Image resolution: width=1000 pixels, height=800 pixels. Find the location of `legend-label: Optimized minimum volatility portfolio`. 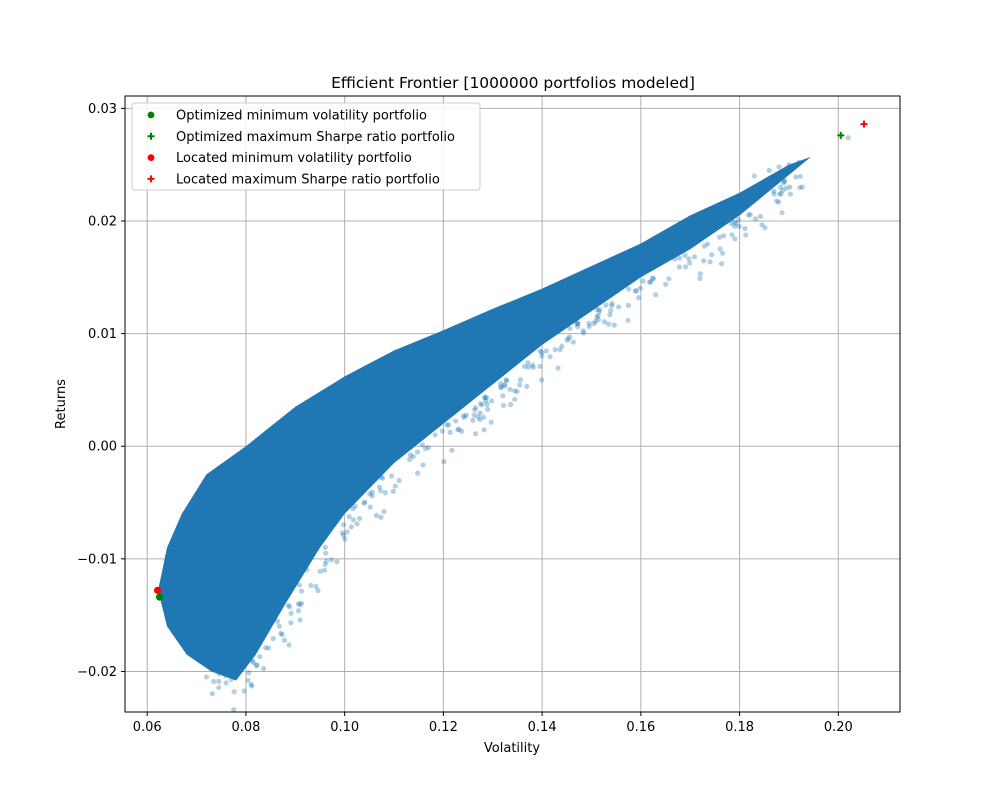

legend-label: Optimized minimum volatility portfolio is located at coordinates (301, 116).